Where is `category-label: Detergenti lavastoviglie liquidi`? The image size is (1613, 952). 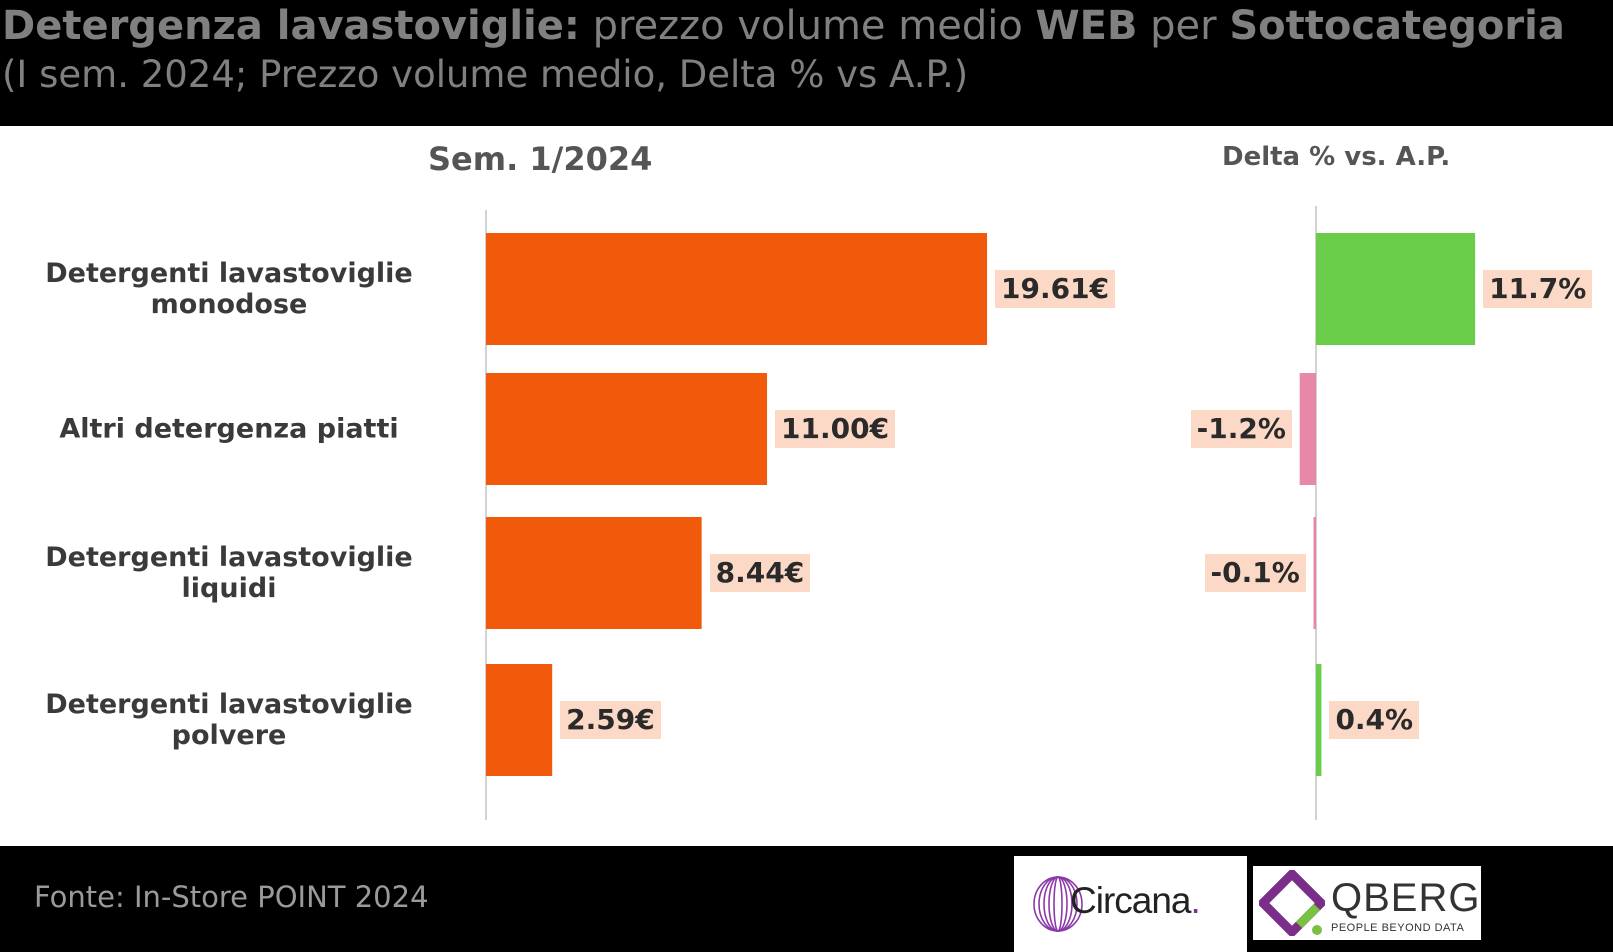
category-label: Detergenti lavastoviglie liquidi is located at coordinates (232, 573).